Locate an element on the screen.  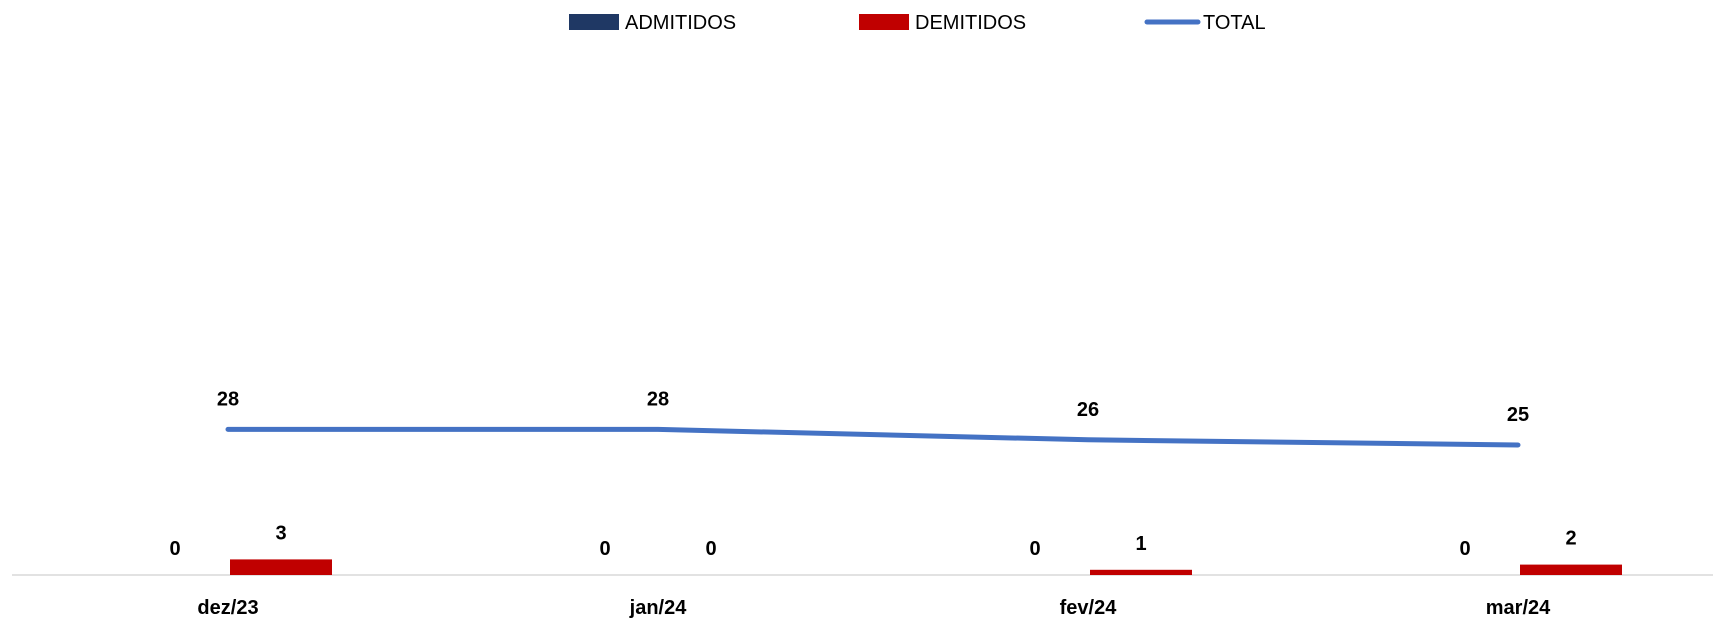
legend: ADMITIDOS DEMITIDOS TOTAL is located at coordinates (917, 23).